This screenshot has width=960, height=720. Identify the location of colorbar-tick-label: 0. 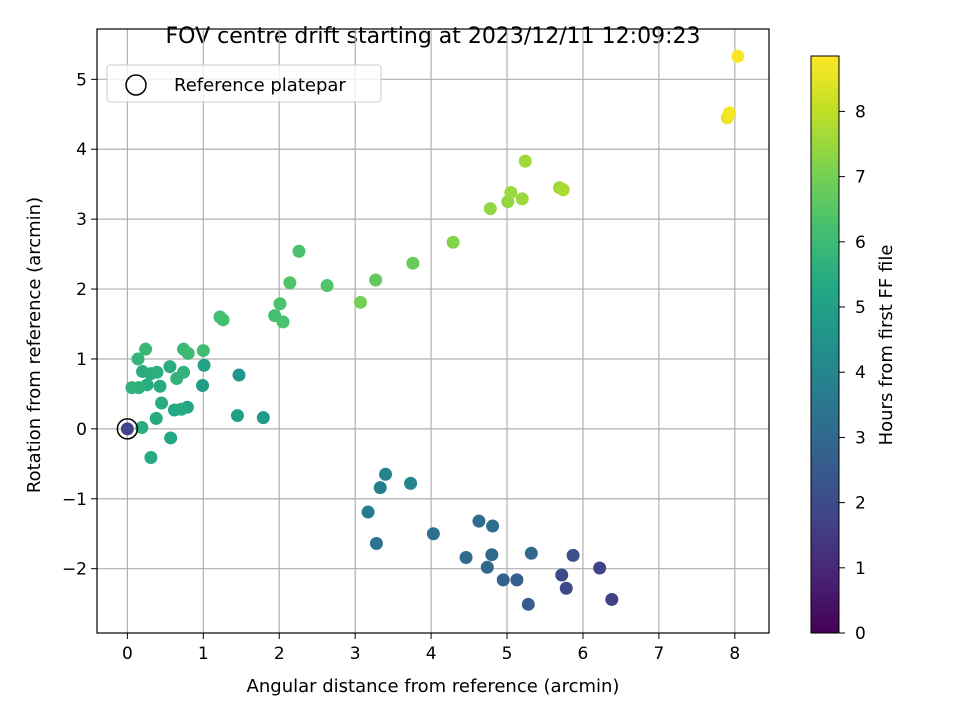
(860, 634).